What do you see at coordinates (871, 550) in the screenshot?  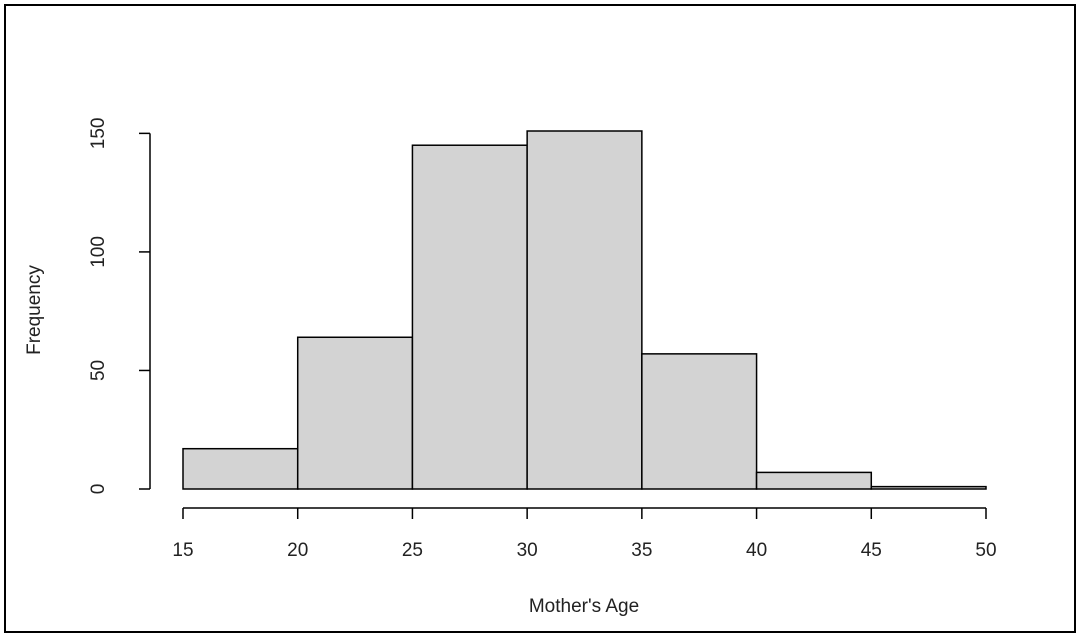 I see `x-tick-label-45: 45` at bounding box center [871, 550].